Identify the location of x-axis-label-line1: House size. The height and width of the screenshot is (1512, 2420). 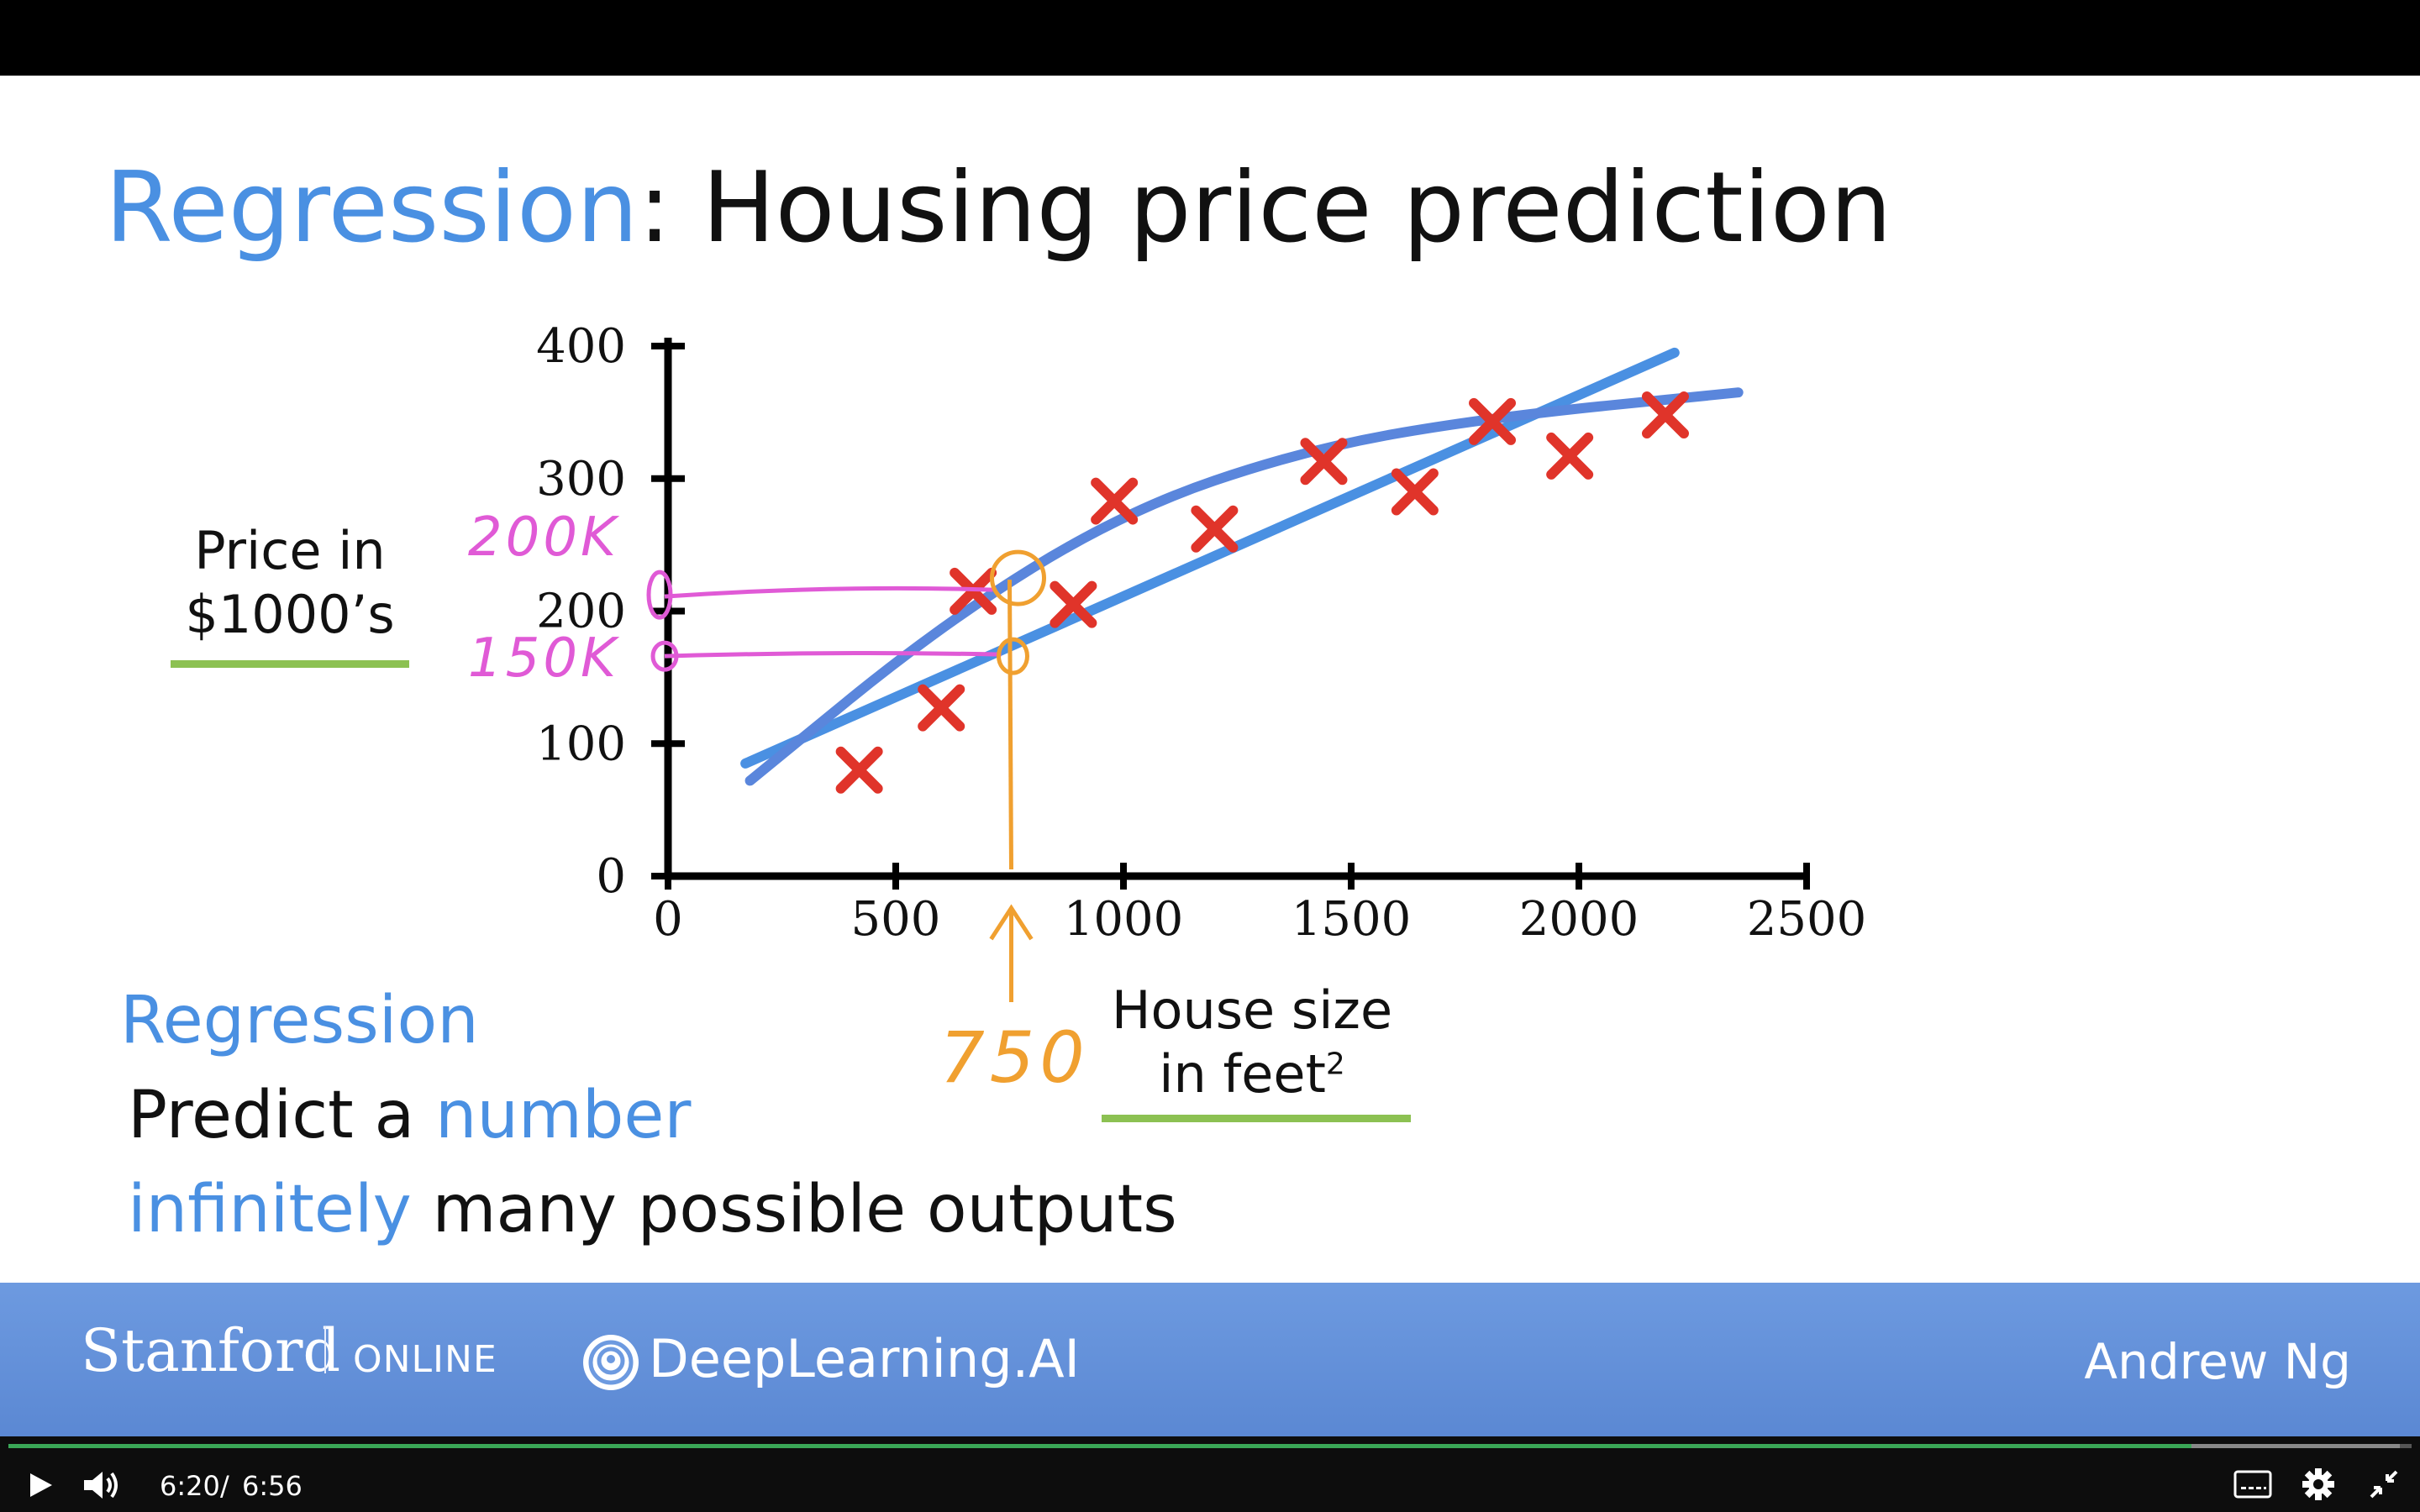
(1252, 1010).